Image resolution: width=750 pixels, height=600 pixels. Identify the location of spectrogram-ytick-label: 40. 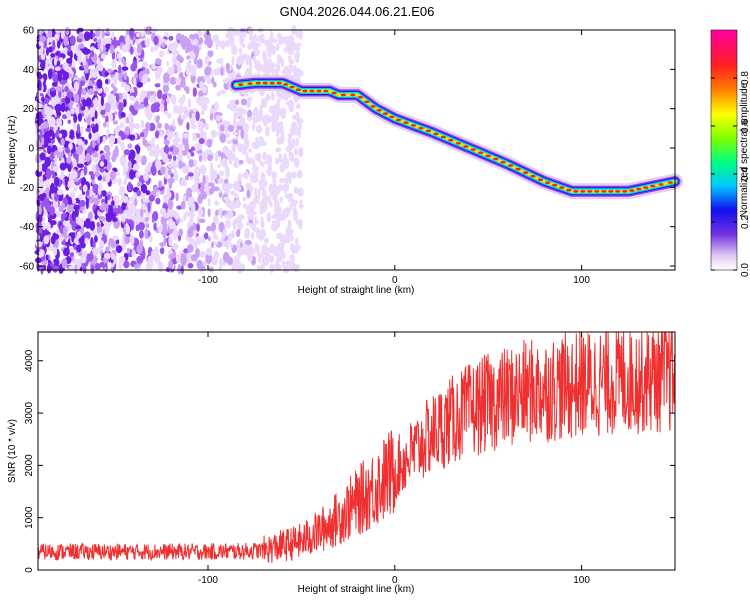
(29, 70).